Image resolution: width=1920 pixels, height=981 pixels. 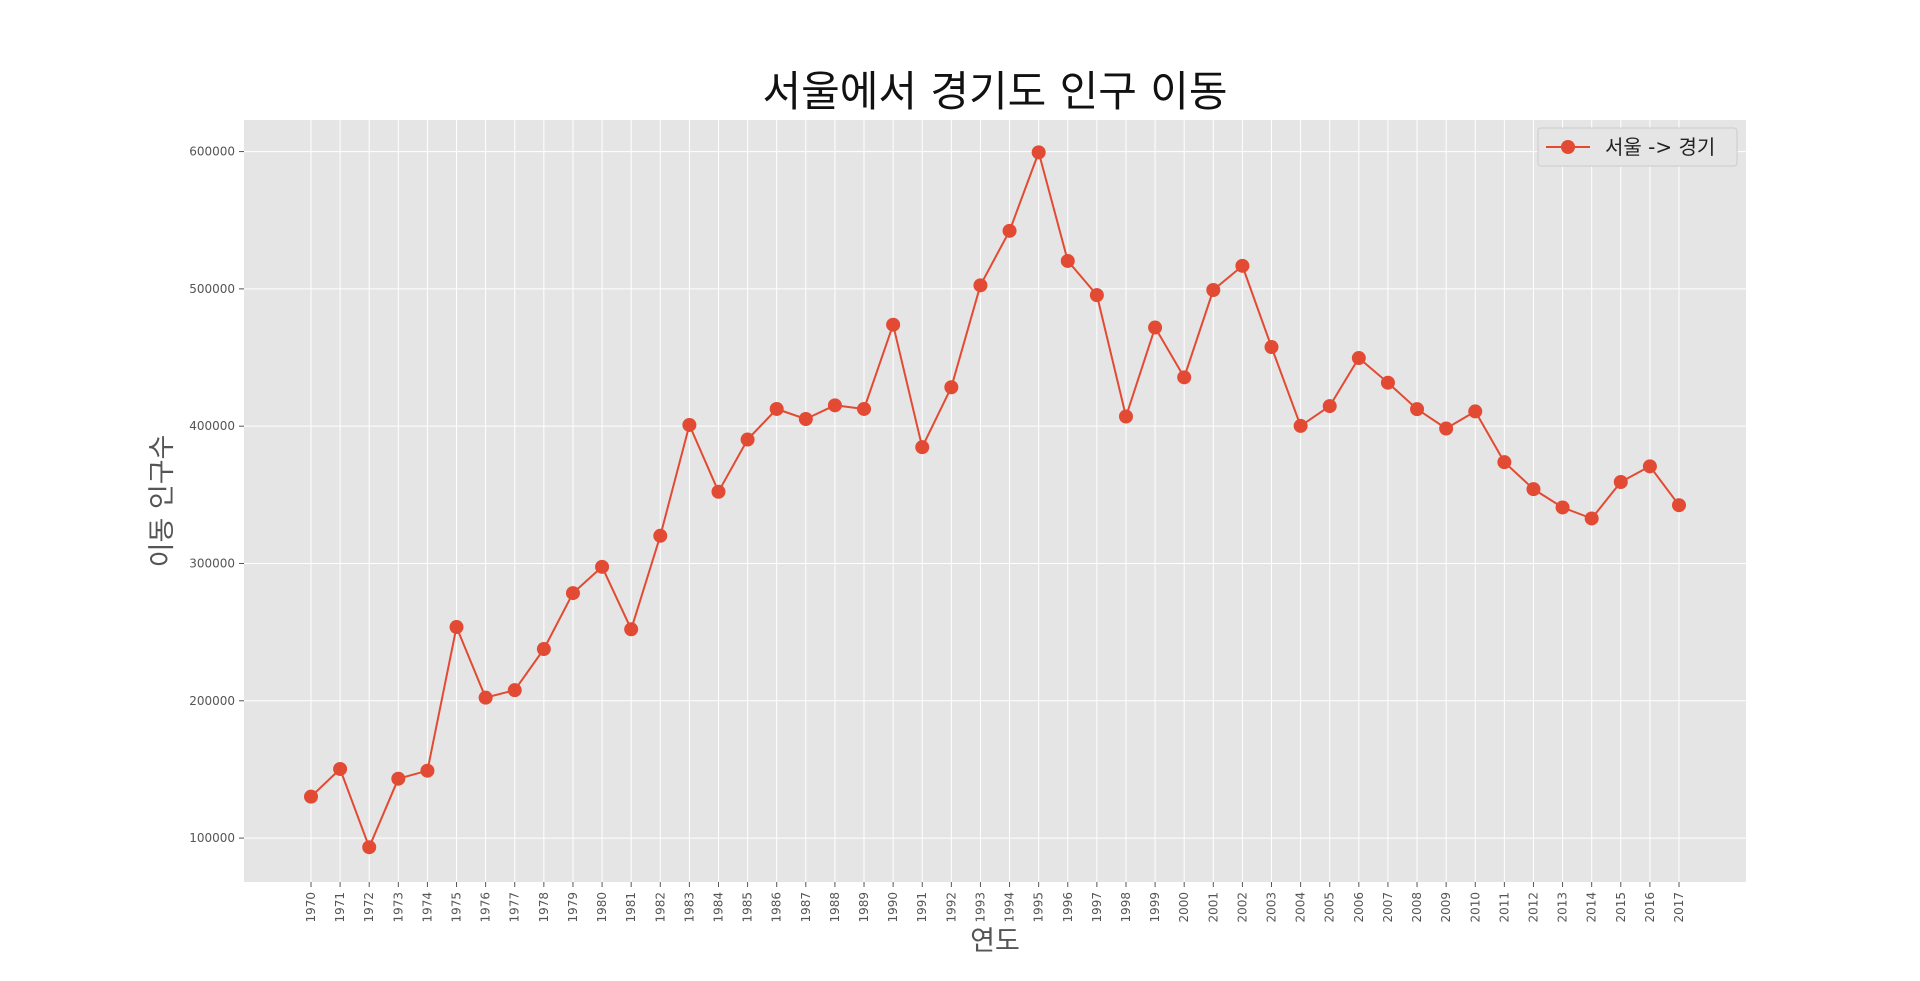 What do you see at coordinates (1533, 907) in the screenshot?
I see `x-tick-label: 2012` at bounding box center [1533, 907].